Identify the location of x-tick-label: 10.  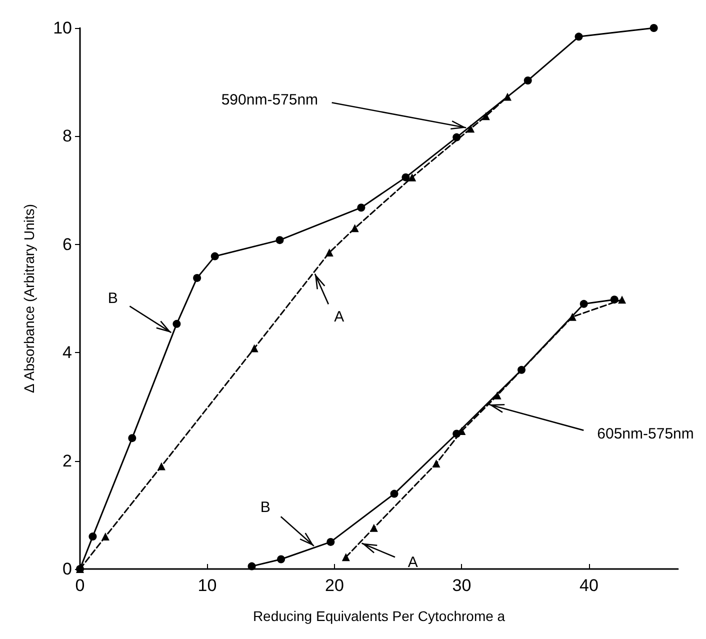
(207, 585).